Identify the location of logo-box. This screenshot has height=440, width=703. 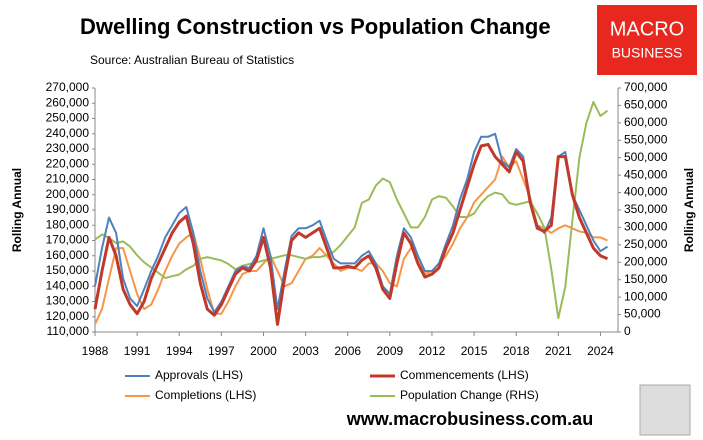
(647, 40).